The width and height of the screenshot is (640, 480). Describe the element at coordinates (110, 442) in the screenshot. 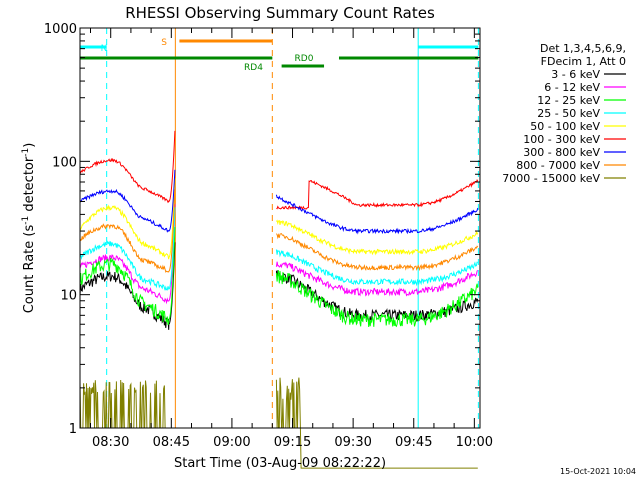

I see `x-tick-label: 08:30` at that location.